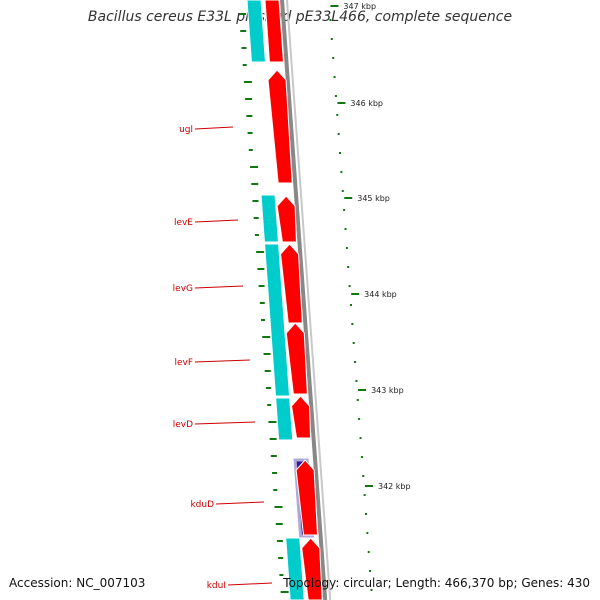  What do you see at coordinates (183, 223) in the screenshot?
I see `gene-label: levE` at bounding box center [183, 223].